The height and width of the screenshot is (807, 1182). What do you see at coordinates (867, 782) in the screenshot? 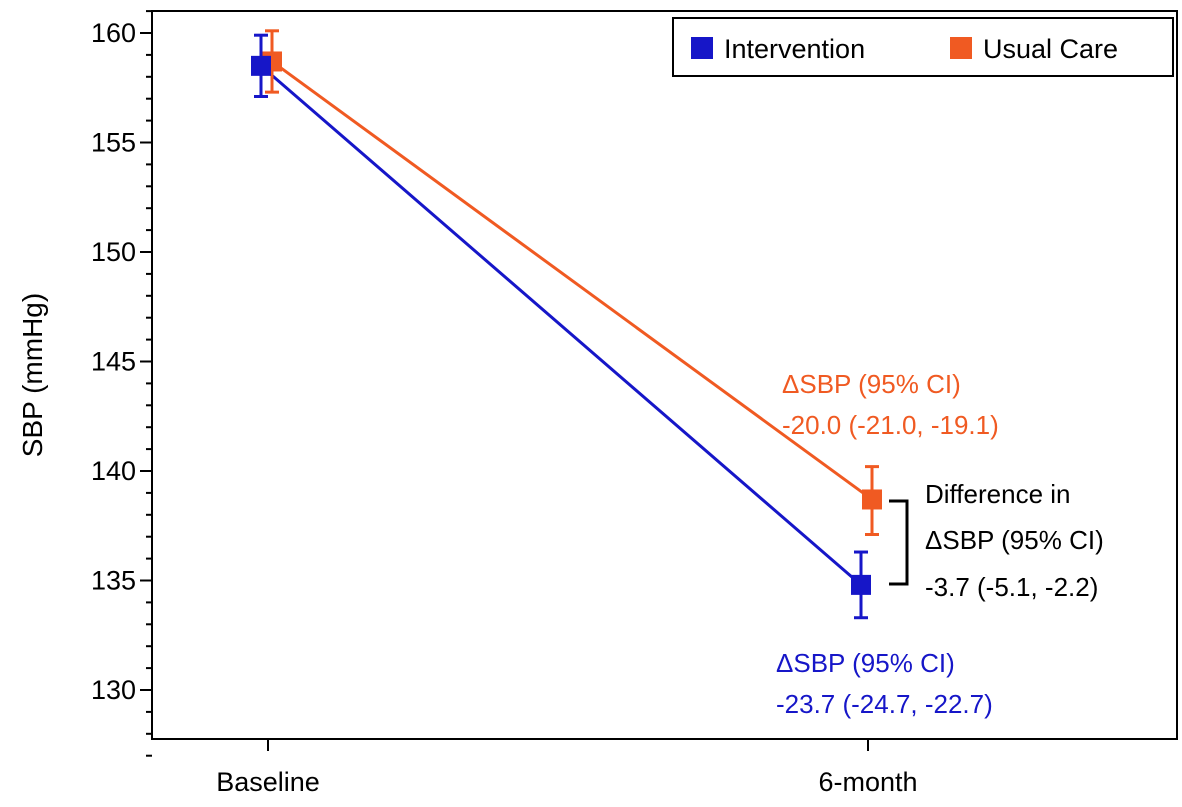
I see `x-tick-label: 6-month` at bounding box center [867, 782].